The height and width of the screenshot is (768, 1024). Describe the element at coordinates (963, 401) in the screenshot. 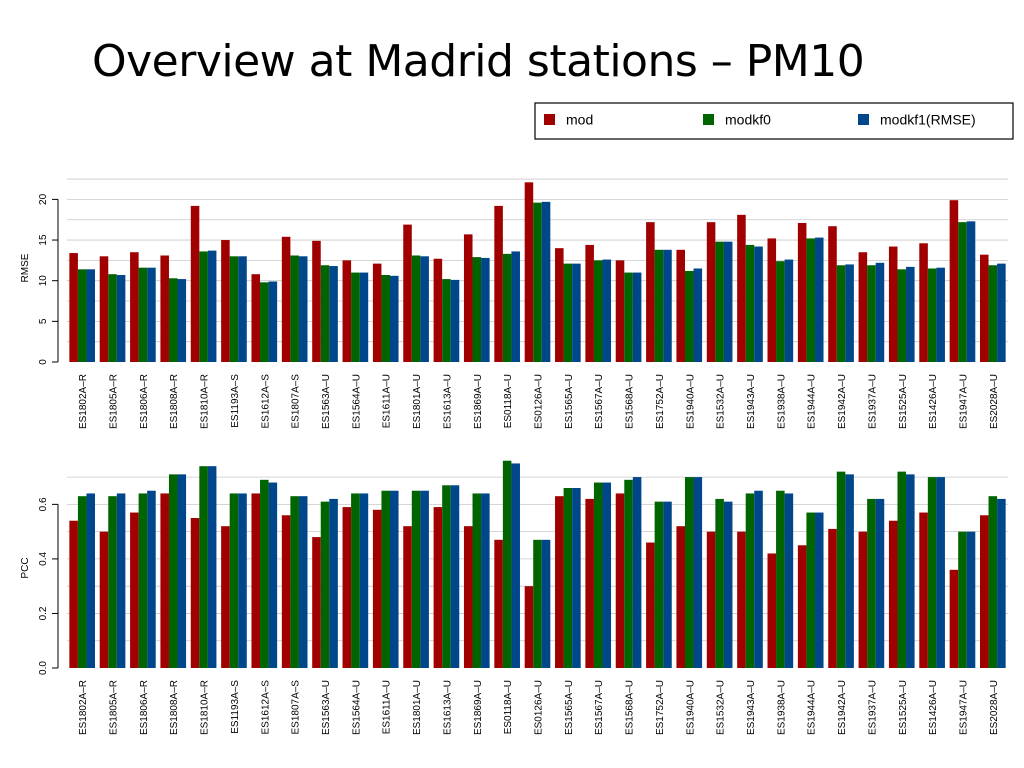

I see `rmse-x-tick-label: ES1947A–U` at that location.